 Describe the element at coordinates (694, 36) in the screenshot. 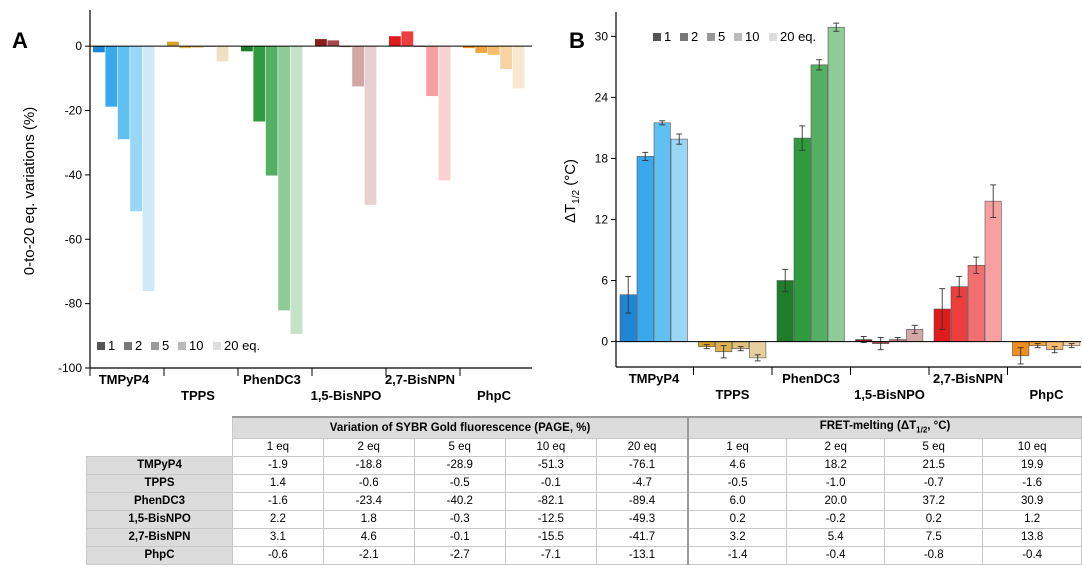

I see `legend-label: 2` at that location.